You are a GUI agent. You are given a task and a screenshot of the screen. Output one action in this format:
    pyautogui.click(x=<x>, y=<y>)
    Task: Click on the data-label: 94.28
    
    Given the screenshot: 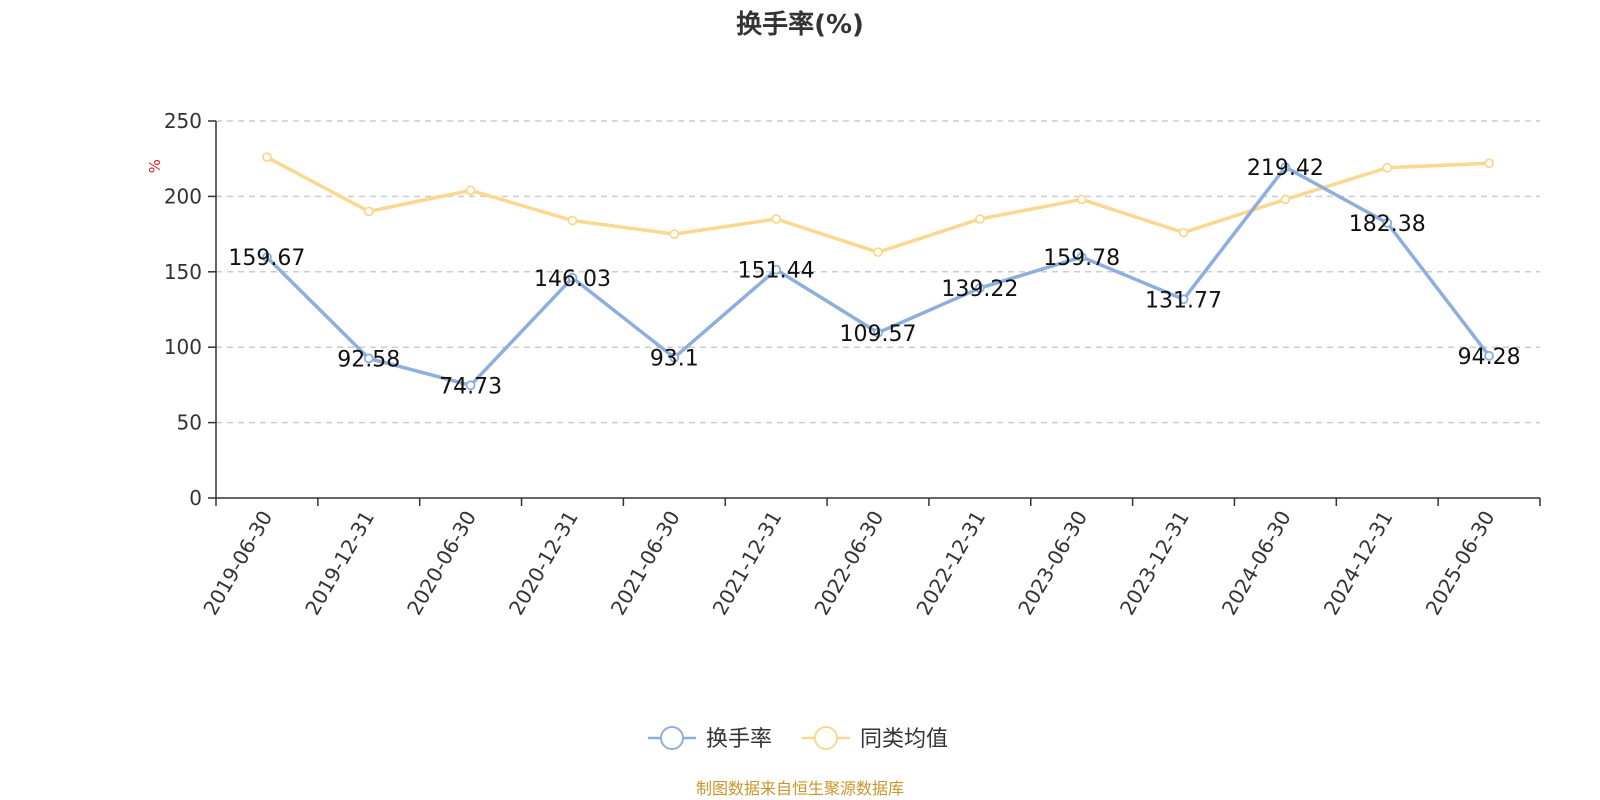 What is the action you would take?
    pyautogui.click(x=1489, y=357)
    